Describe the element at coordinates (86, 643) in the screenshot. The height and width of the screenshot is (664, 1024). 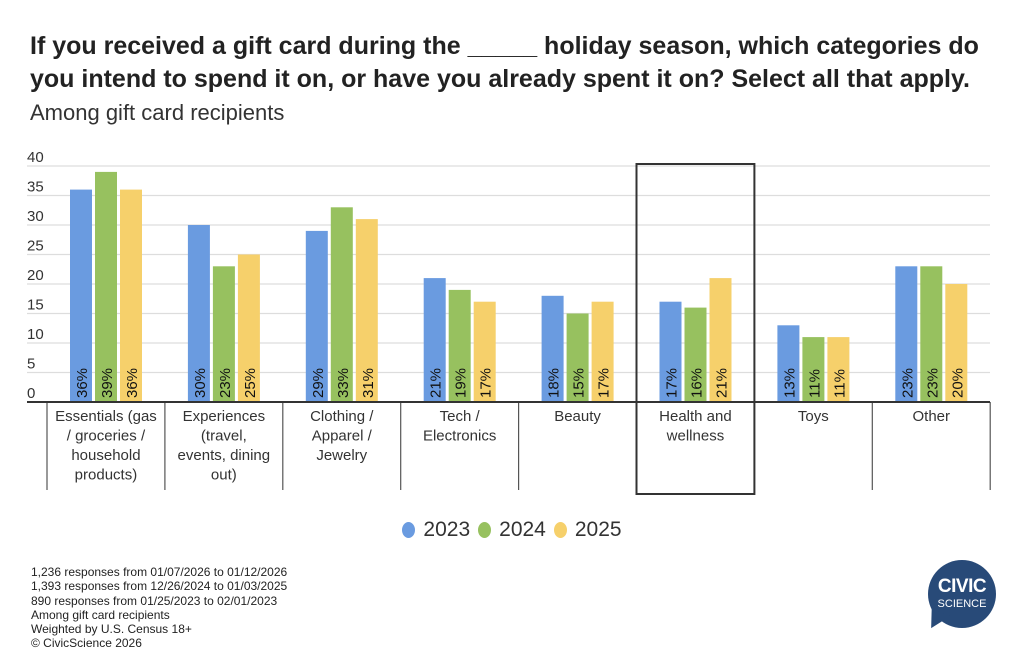
I see `note: © CivicScience 2026` at that location.